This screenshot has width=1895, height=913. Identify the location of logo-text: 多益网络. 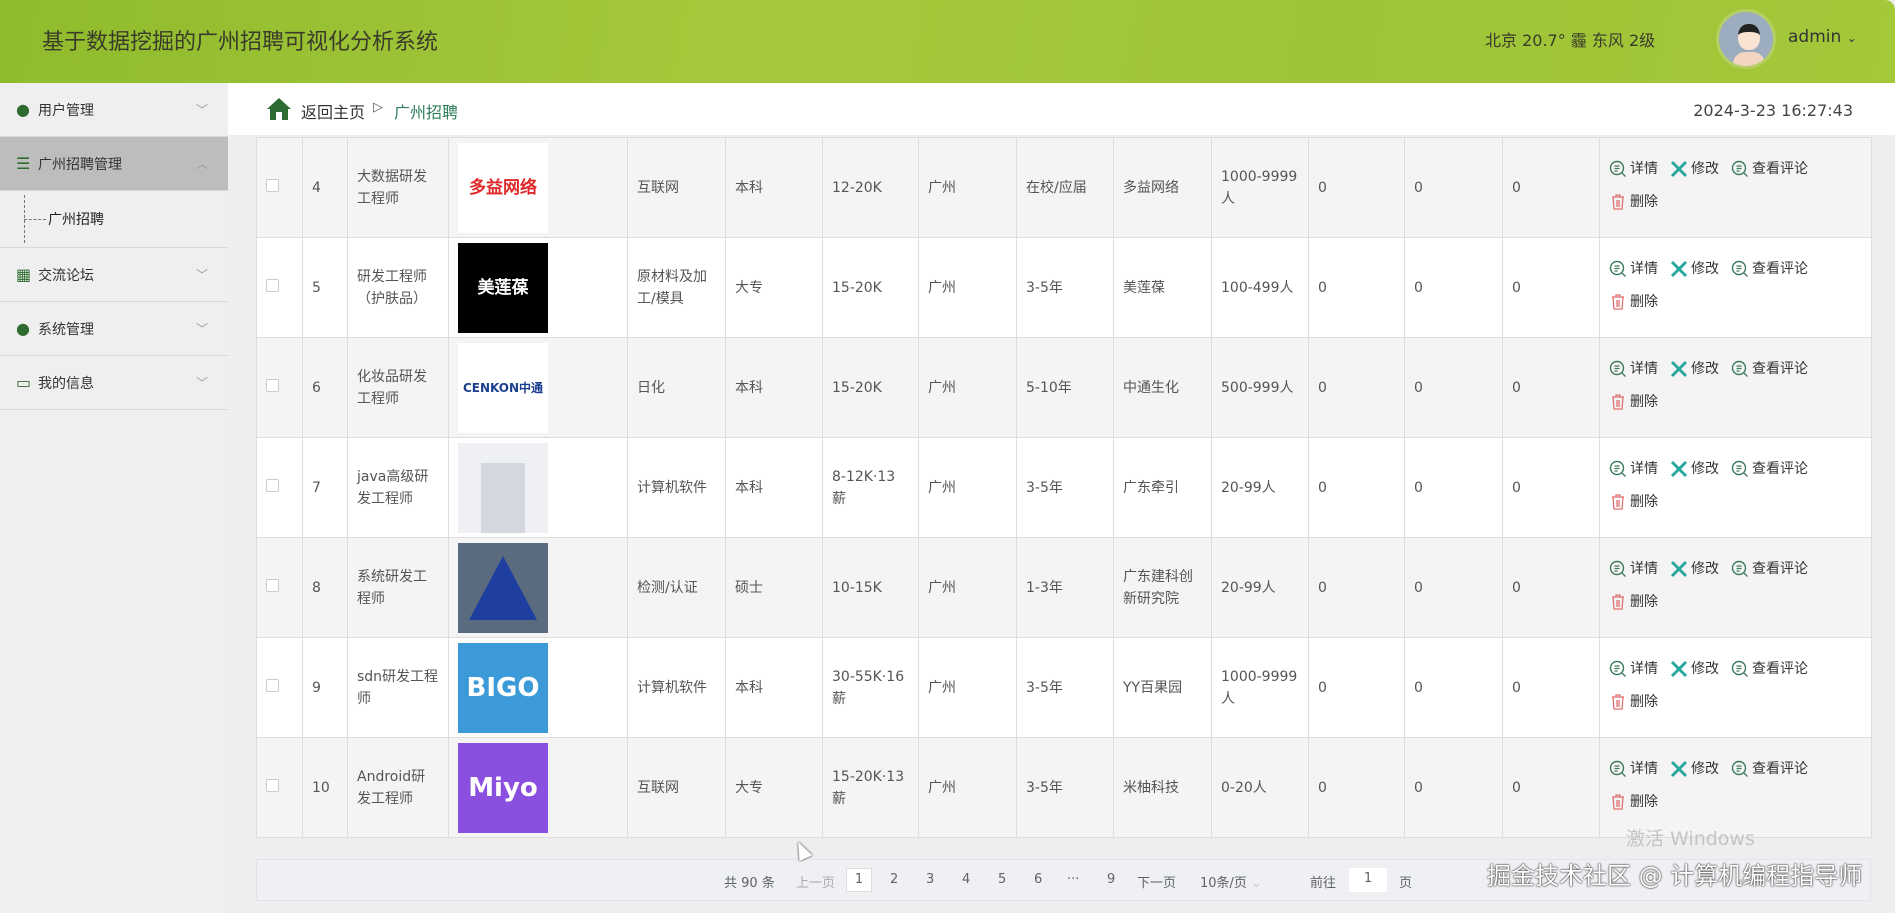
(503, 187).